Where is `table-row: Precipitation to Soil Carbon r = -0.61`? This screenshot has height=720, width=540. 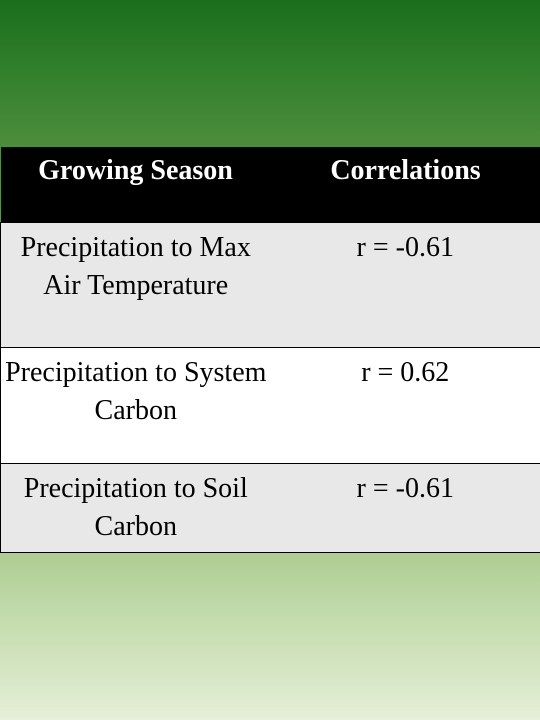 table-row: Precipitation to Soil Carbon r = -0.61 is located at coordinates (270, 507).